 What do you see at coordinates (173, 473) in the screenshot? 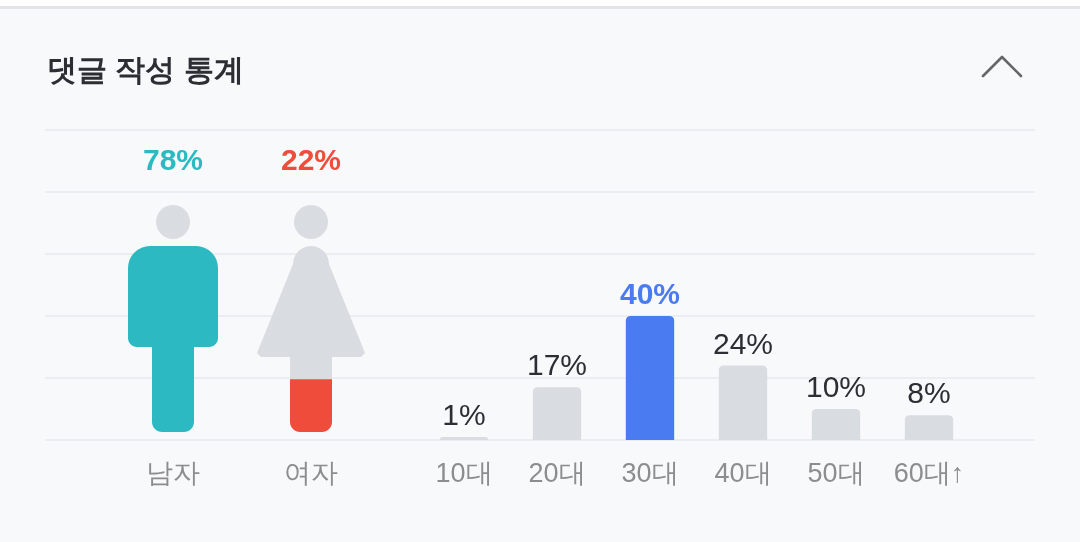
I see `x-tick-label: 남자` at bounding box center [173, 473].